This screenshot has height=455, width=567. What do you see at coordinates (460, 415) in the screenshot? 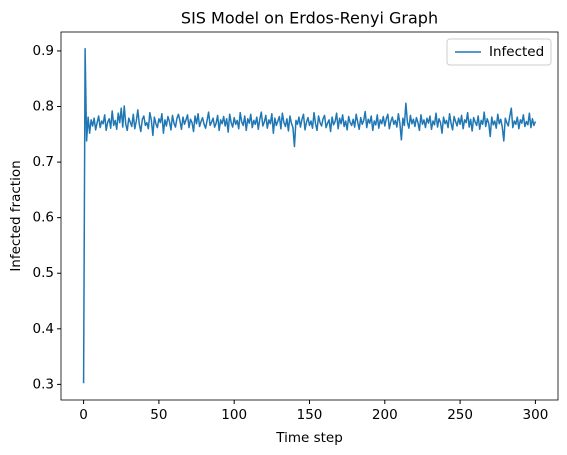
I see `x-tick-label: 250` at bounding box center [460, 415].